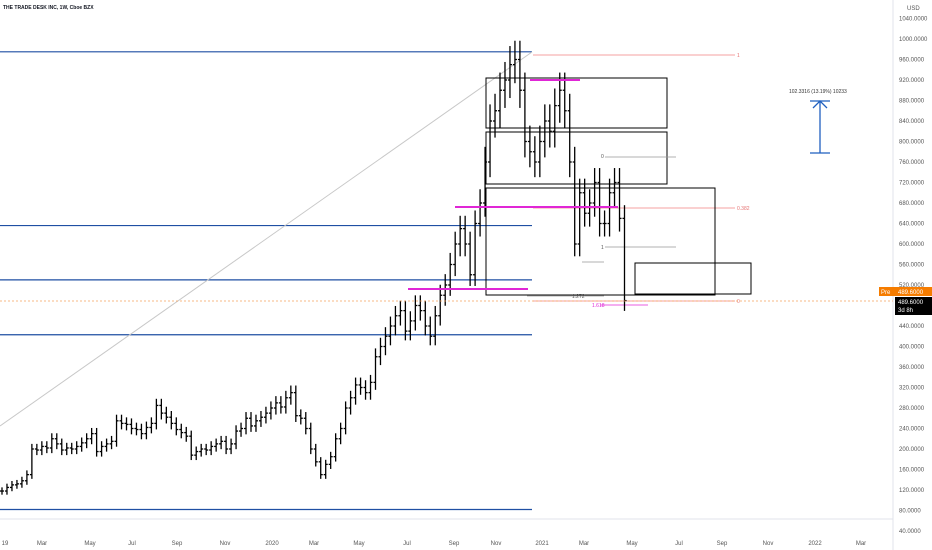  Describe the element at coordinates (911, 303) in the screenshot. I see `last-price-value: 489.6000` at that location.